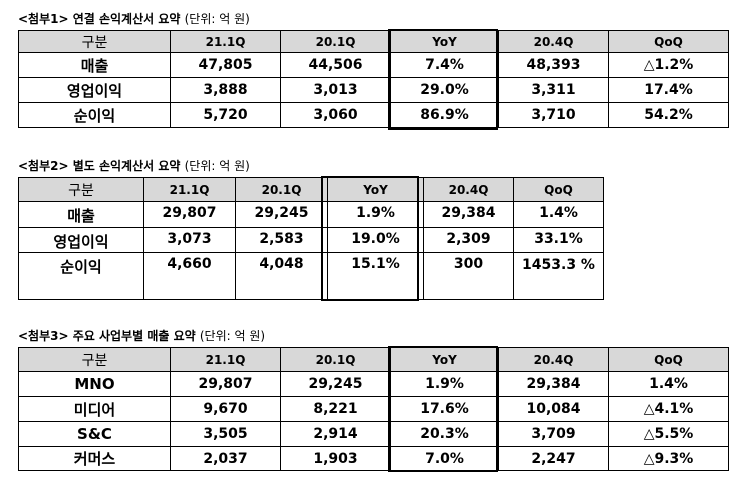  I want to click on row-label: S&C, so click(94, 434).